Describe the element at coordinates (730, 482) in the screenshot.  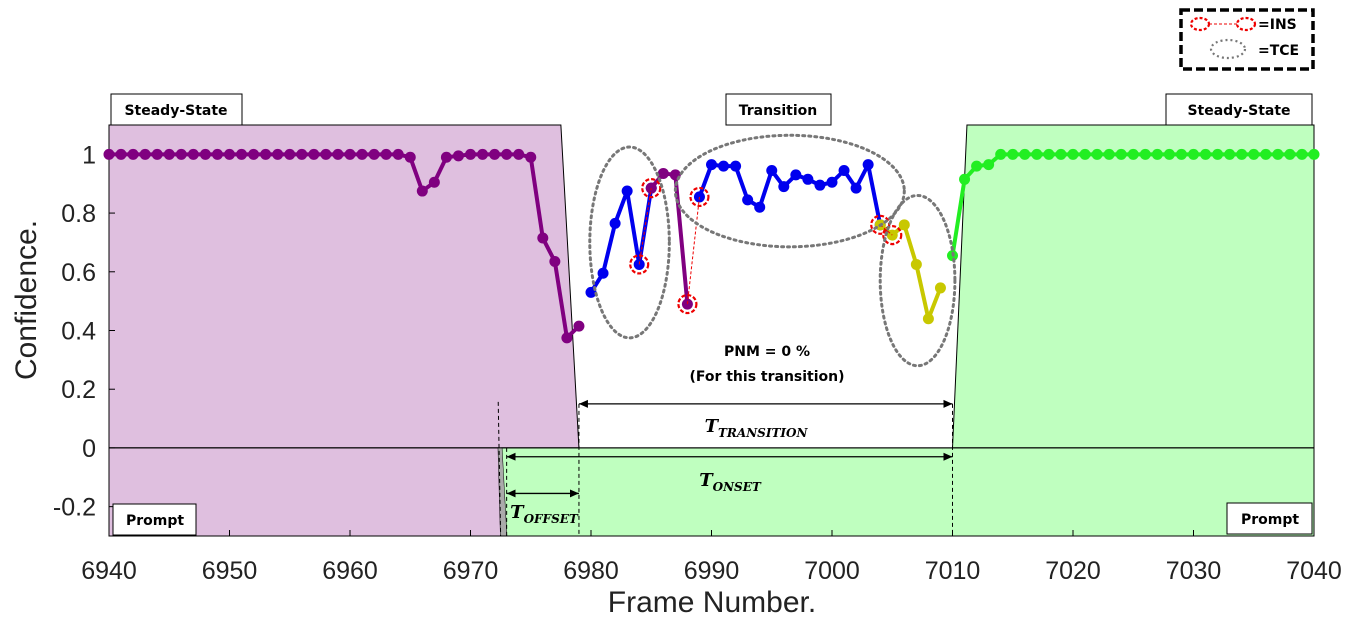
I see `t-onset-label: TONSET` at that location.